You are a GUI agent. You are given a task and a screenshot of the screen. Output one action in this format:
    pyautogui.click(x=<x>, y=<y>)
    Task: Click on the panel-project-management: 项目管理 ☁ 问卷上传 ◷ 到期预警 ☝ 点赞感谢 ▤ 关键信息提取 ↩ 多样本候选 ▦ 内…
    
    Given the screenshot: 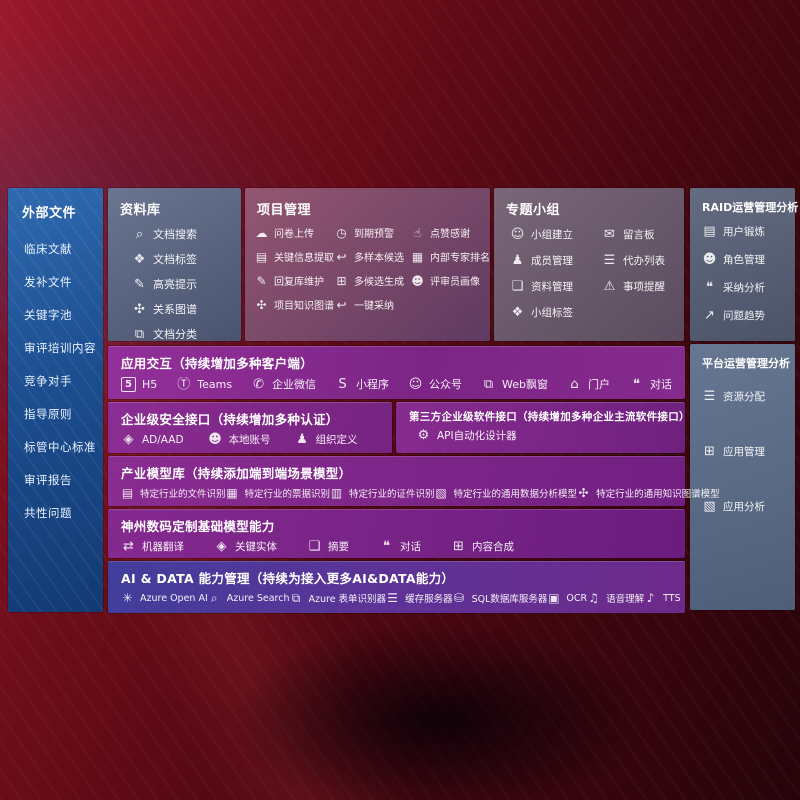 What is the action you would take?
    pyautogui.click(x=367, y=264)
    